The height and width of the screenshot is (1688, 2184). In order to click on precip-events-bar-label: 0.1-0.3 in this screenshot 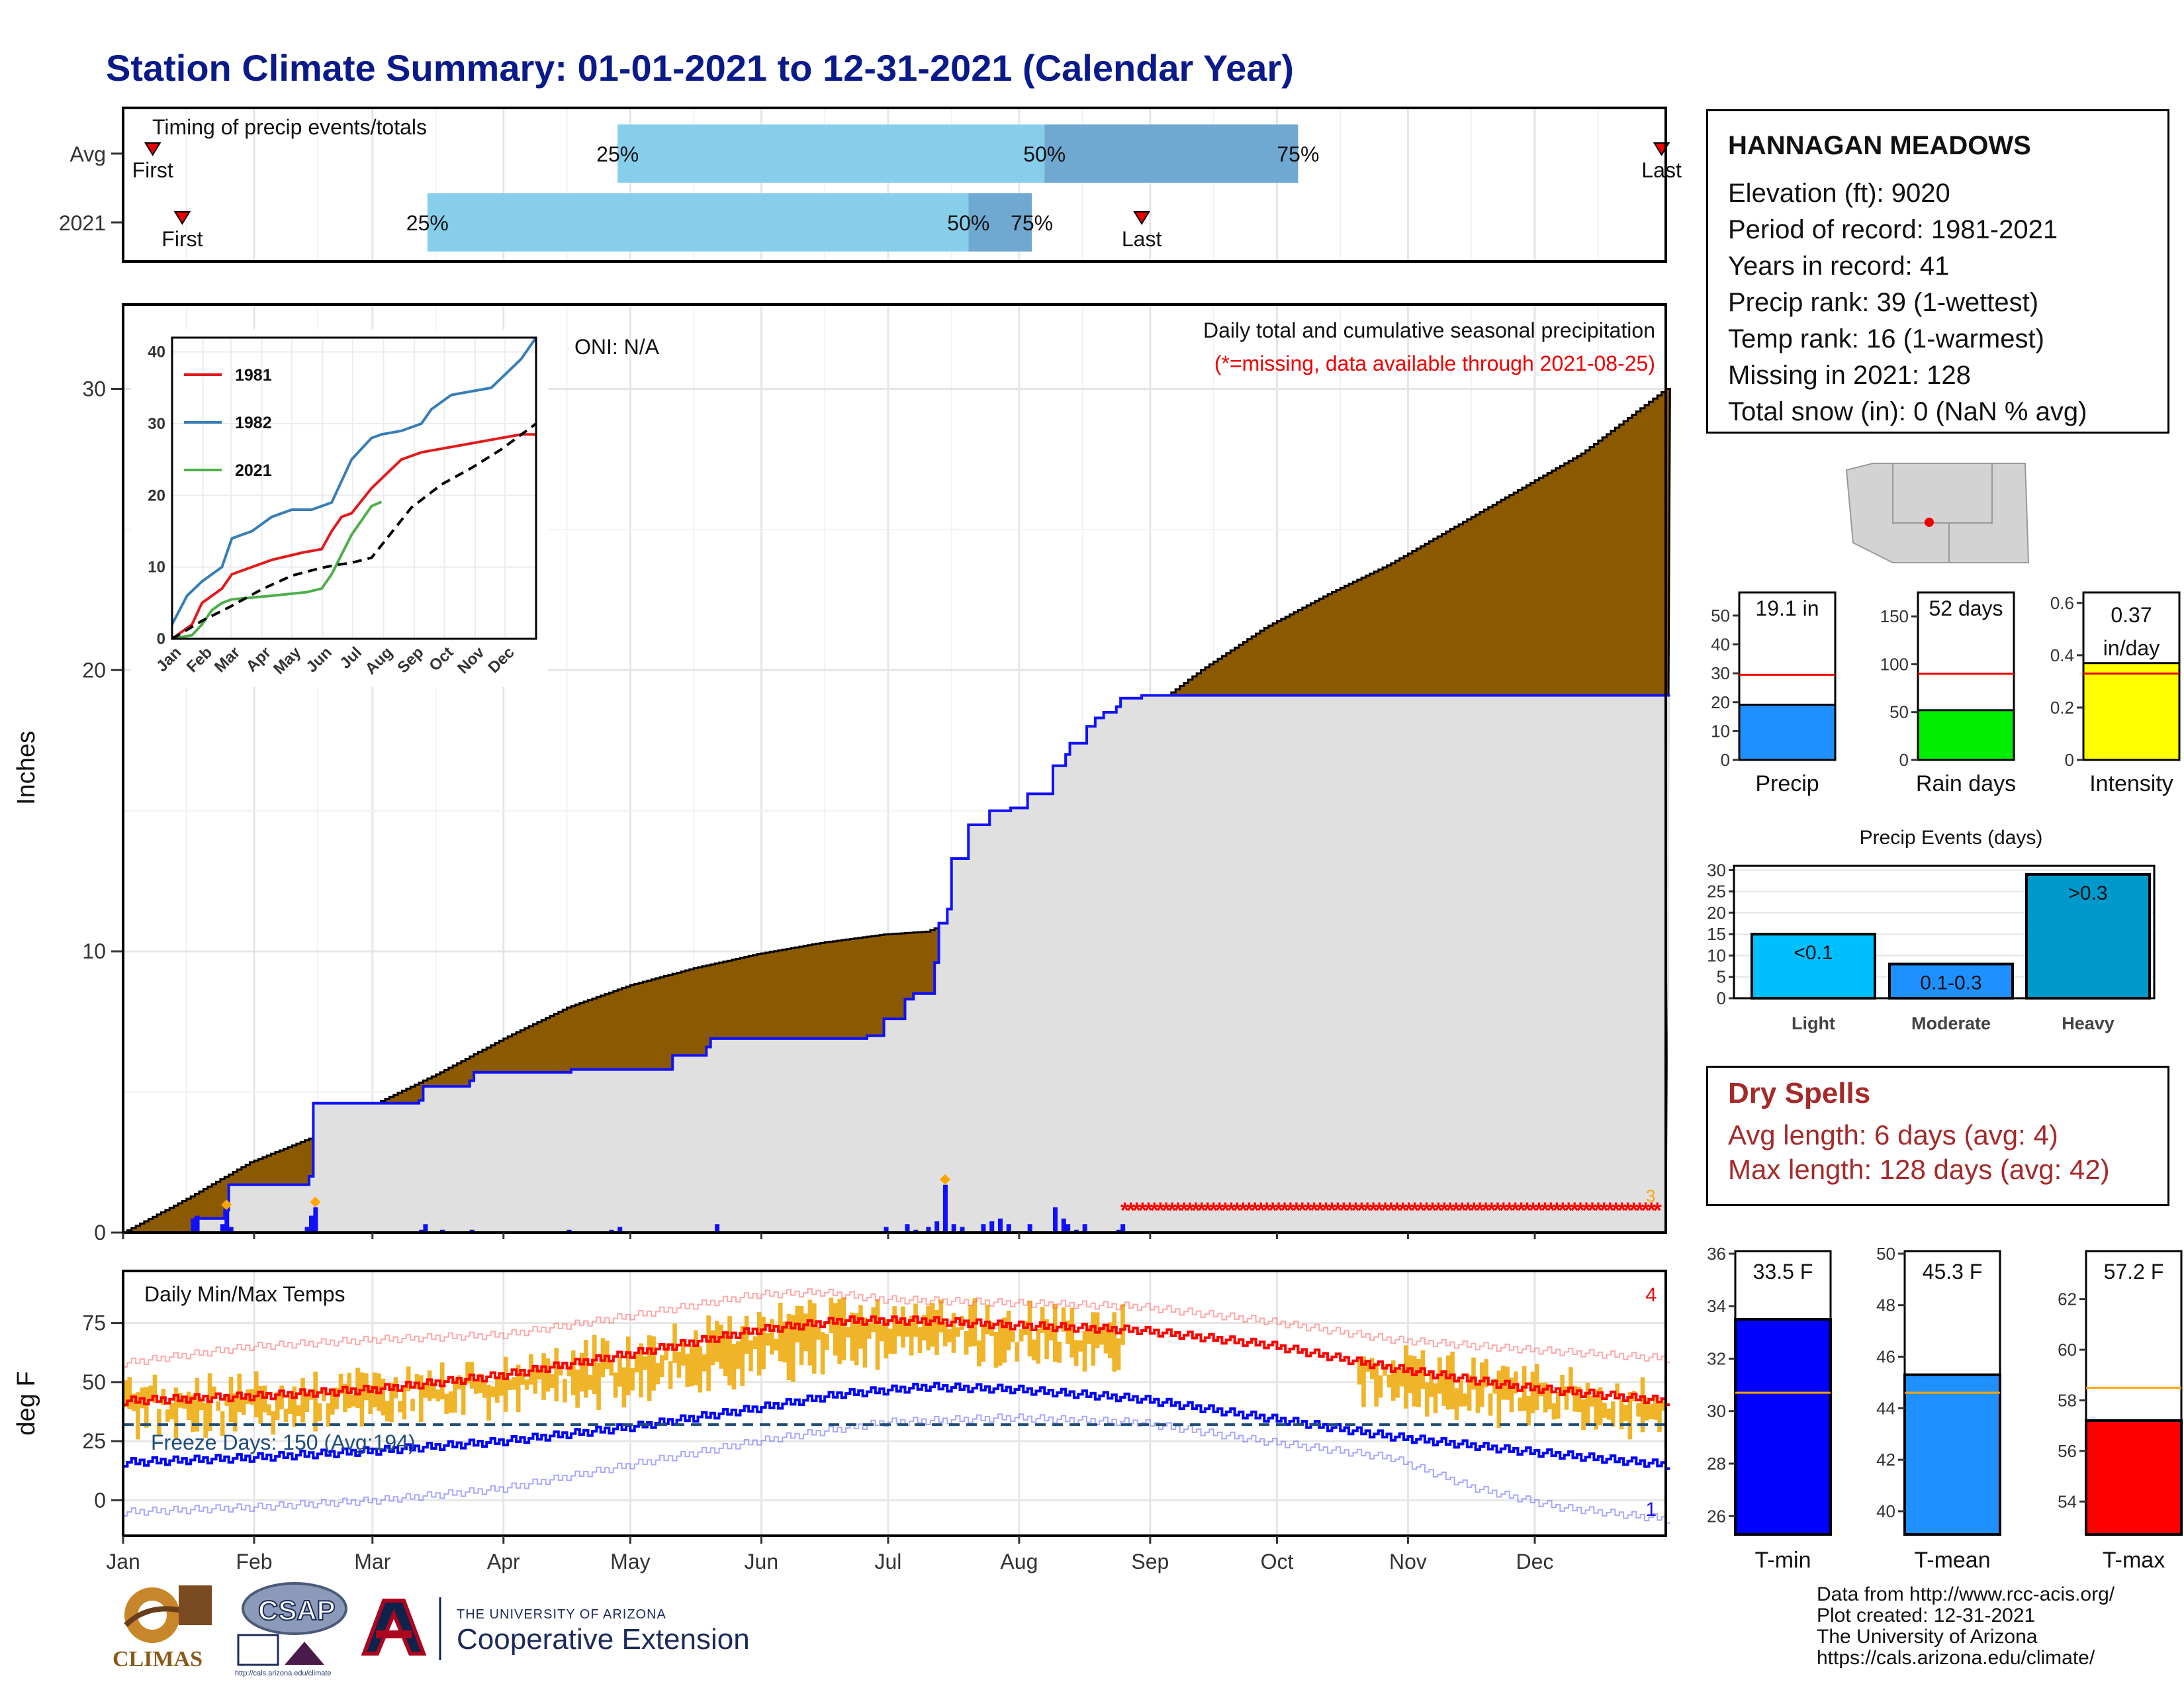, I will do `click(1951, 983)`.